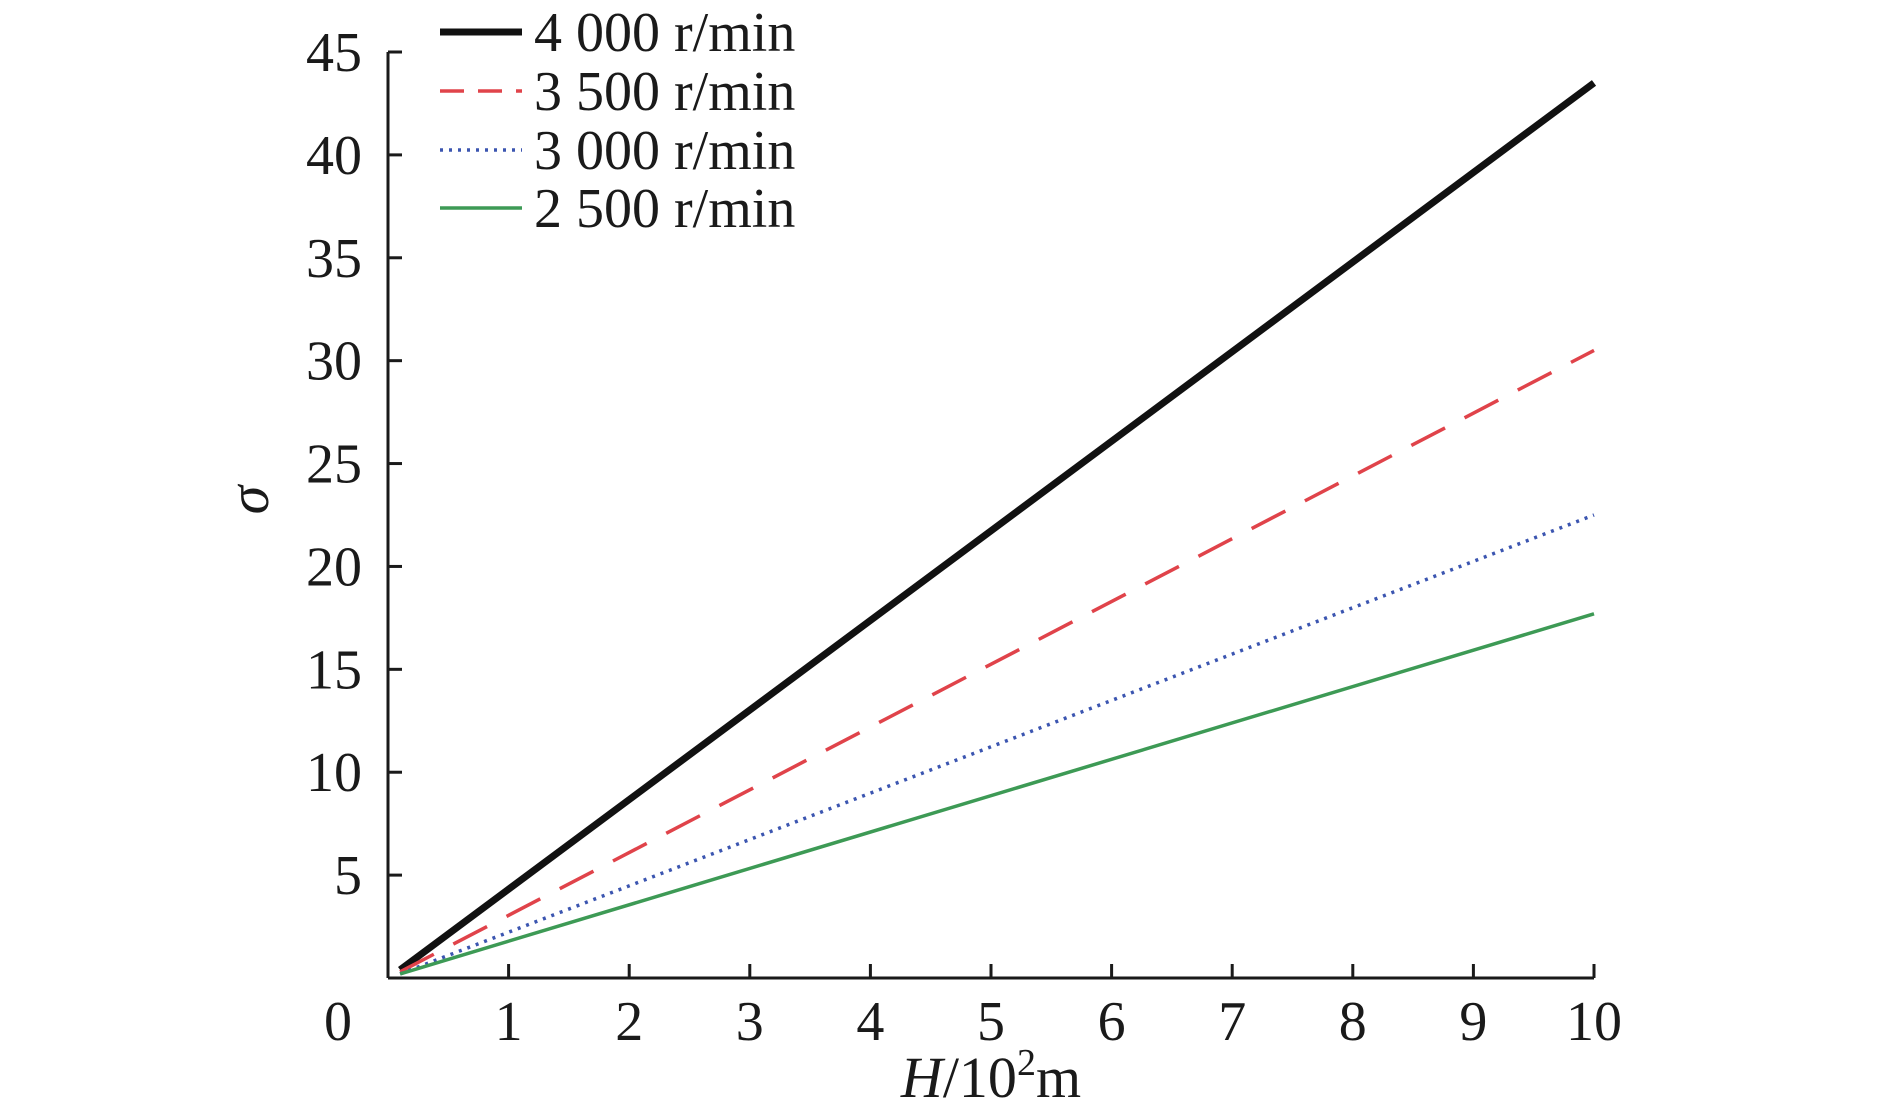  I want to click on y-tick-label: 25, so click(334, 465).